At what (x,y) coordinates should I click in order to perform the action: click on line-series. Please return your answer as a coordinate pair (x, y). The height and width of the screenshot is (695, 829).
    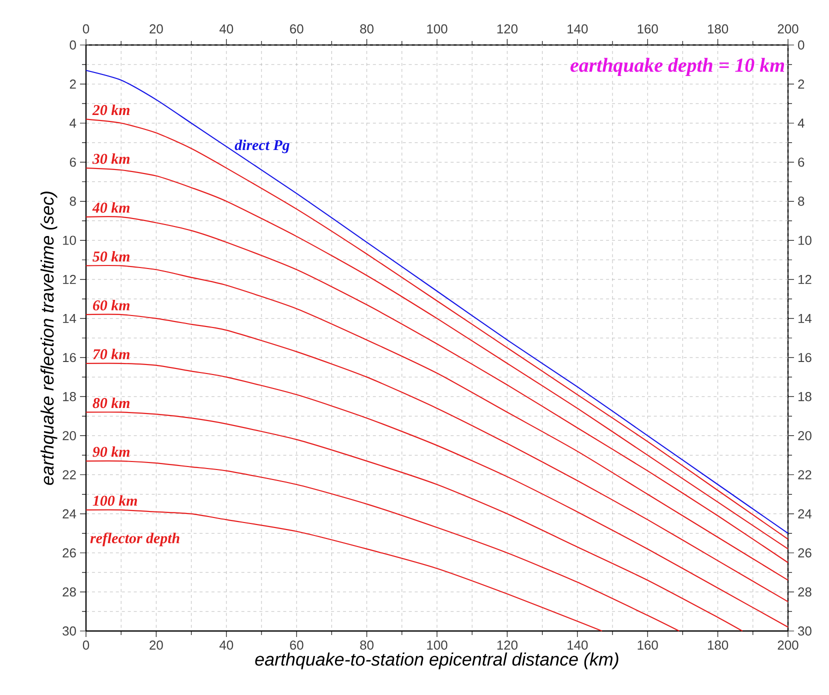
    Looking at the image, I should click on (344, 570).